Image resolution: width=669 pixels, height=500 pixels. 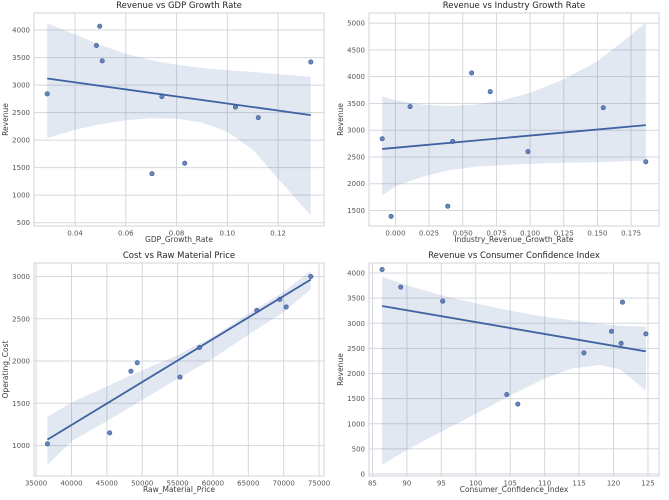 What do you see at coordinates (647, 484) in the screenshot?
I see `x-tick-label: 125` at bounding box center [647, 484].